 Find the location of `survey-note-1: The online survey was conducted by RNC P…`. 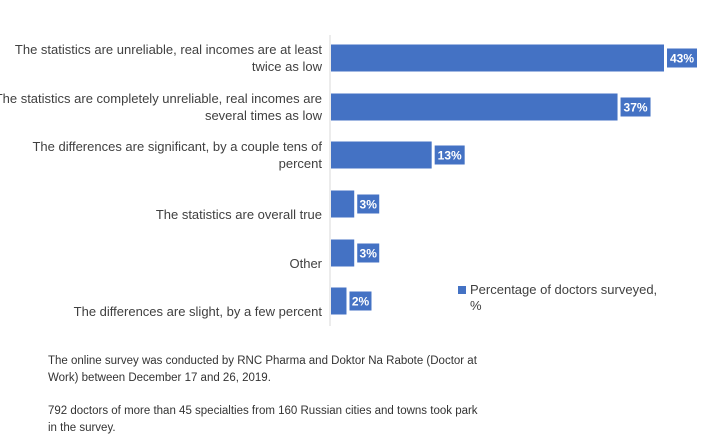

survey-note-1: The online survey was conducted by RNC P… is located at coordinates (262, 369).